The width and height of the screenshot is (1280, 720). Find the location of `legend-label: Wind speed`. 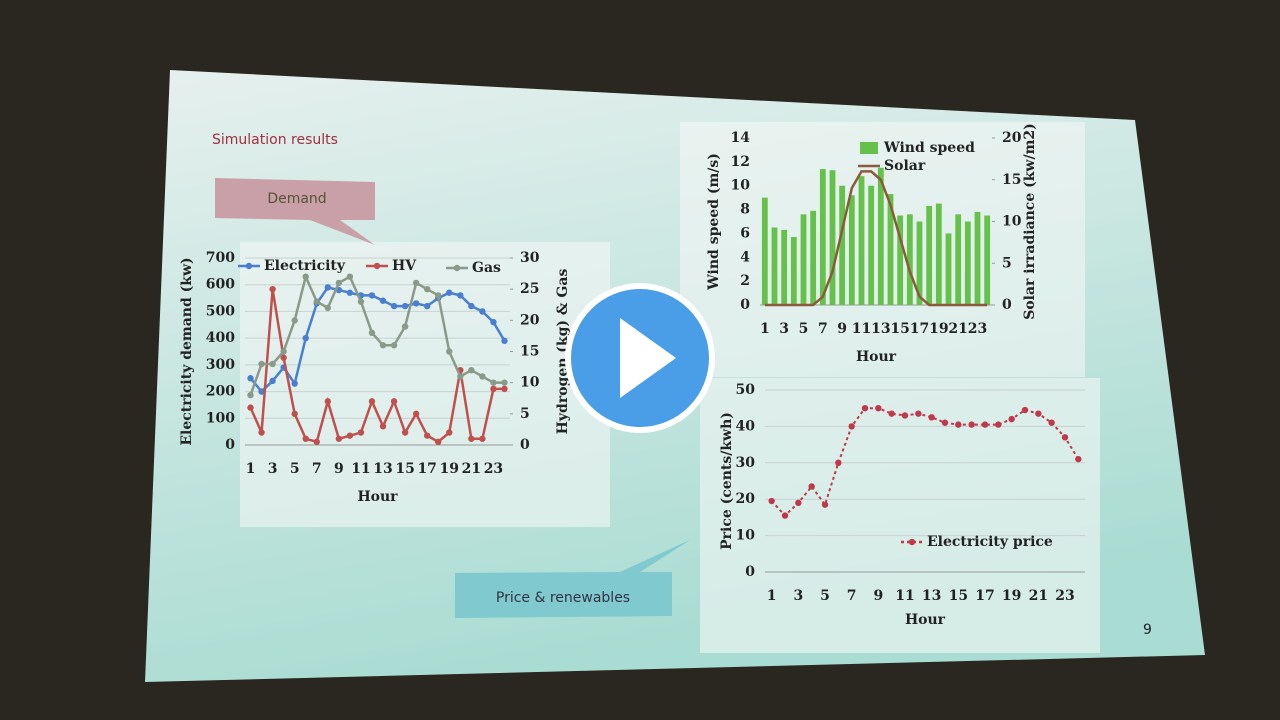

legend-label: Wind speed is located at coordinates (929, 148).